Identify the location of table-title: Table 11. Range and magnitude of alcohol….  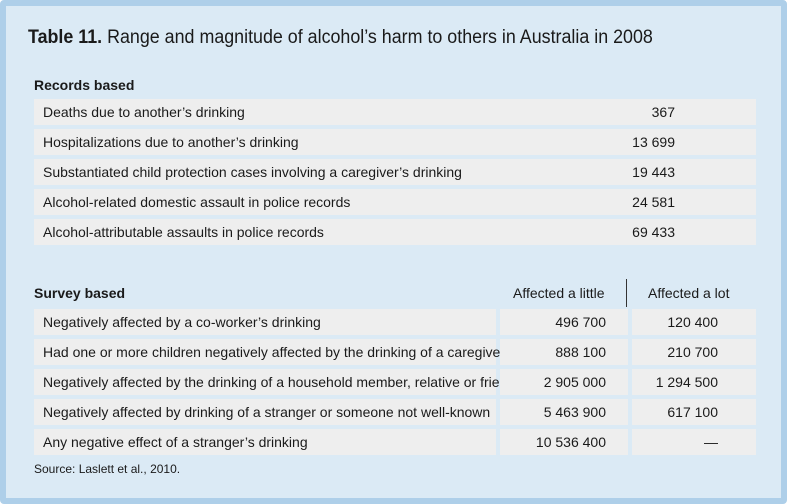
(340, 38).